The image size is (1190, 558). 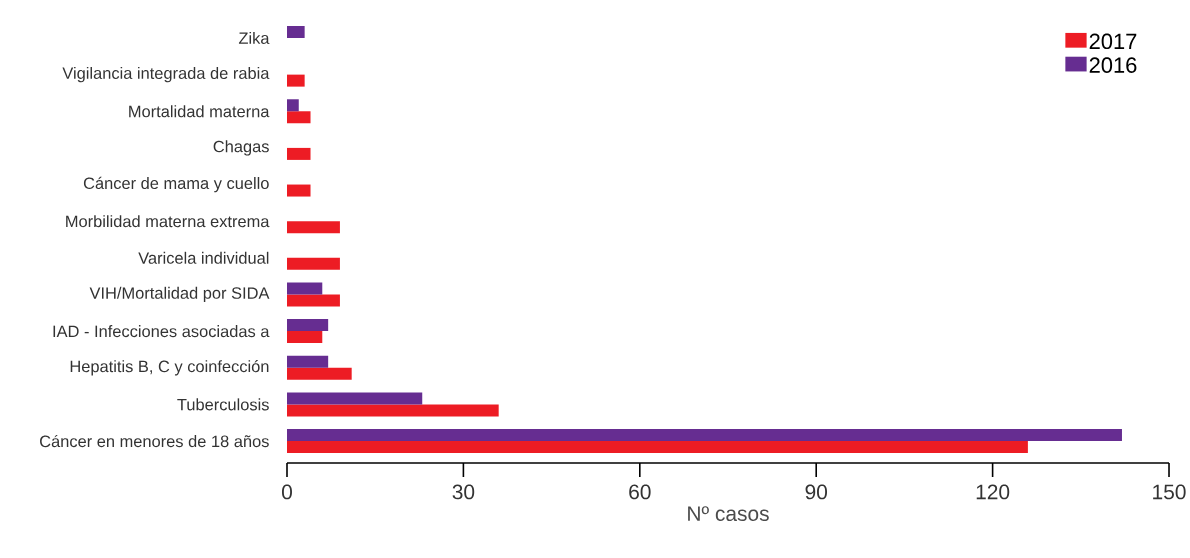 What do you see at coordinates (287, 492) in the screenshot?
I see `x-tick-label: 0` at bounding box center [287, 492].